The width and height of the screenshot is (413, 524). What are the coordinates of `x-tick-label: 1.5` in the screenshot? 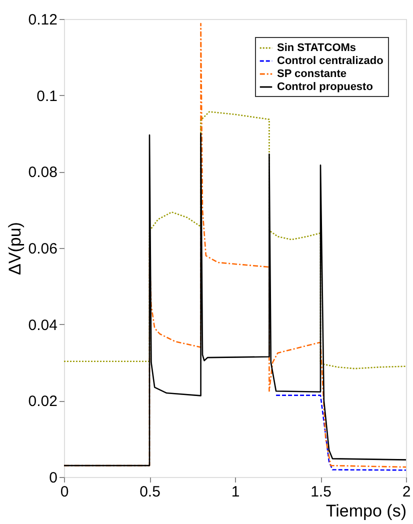 It's located at (321, 492).